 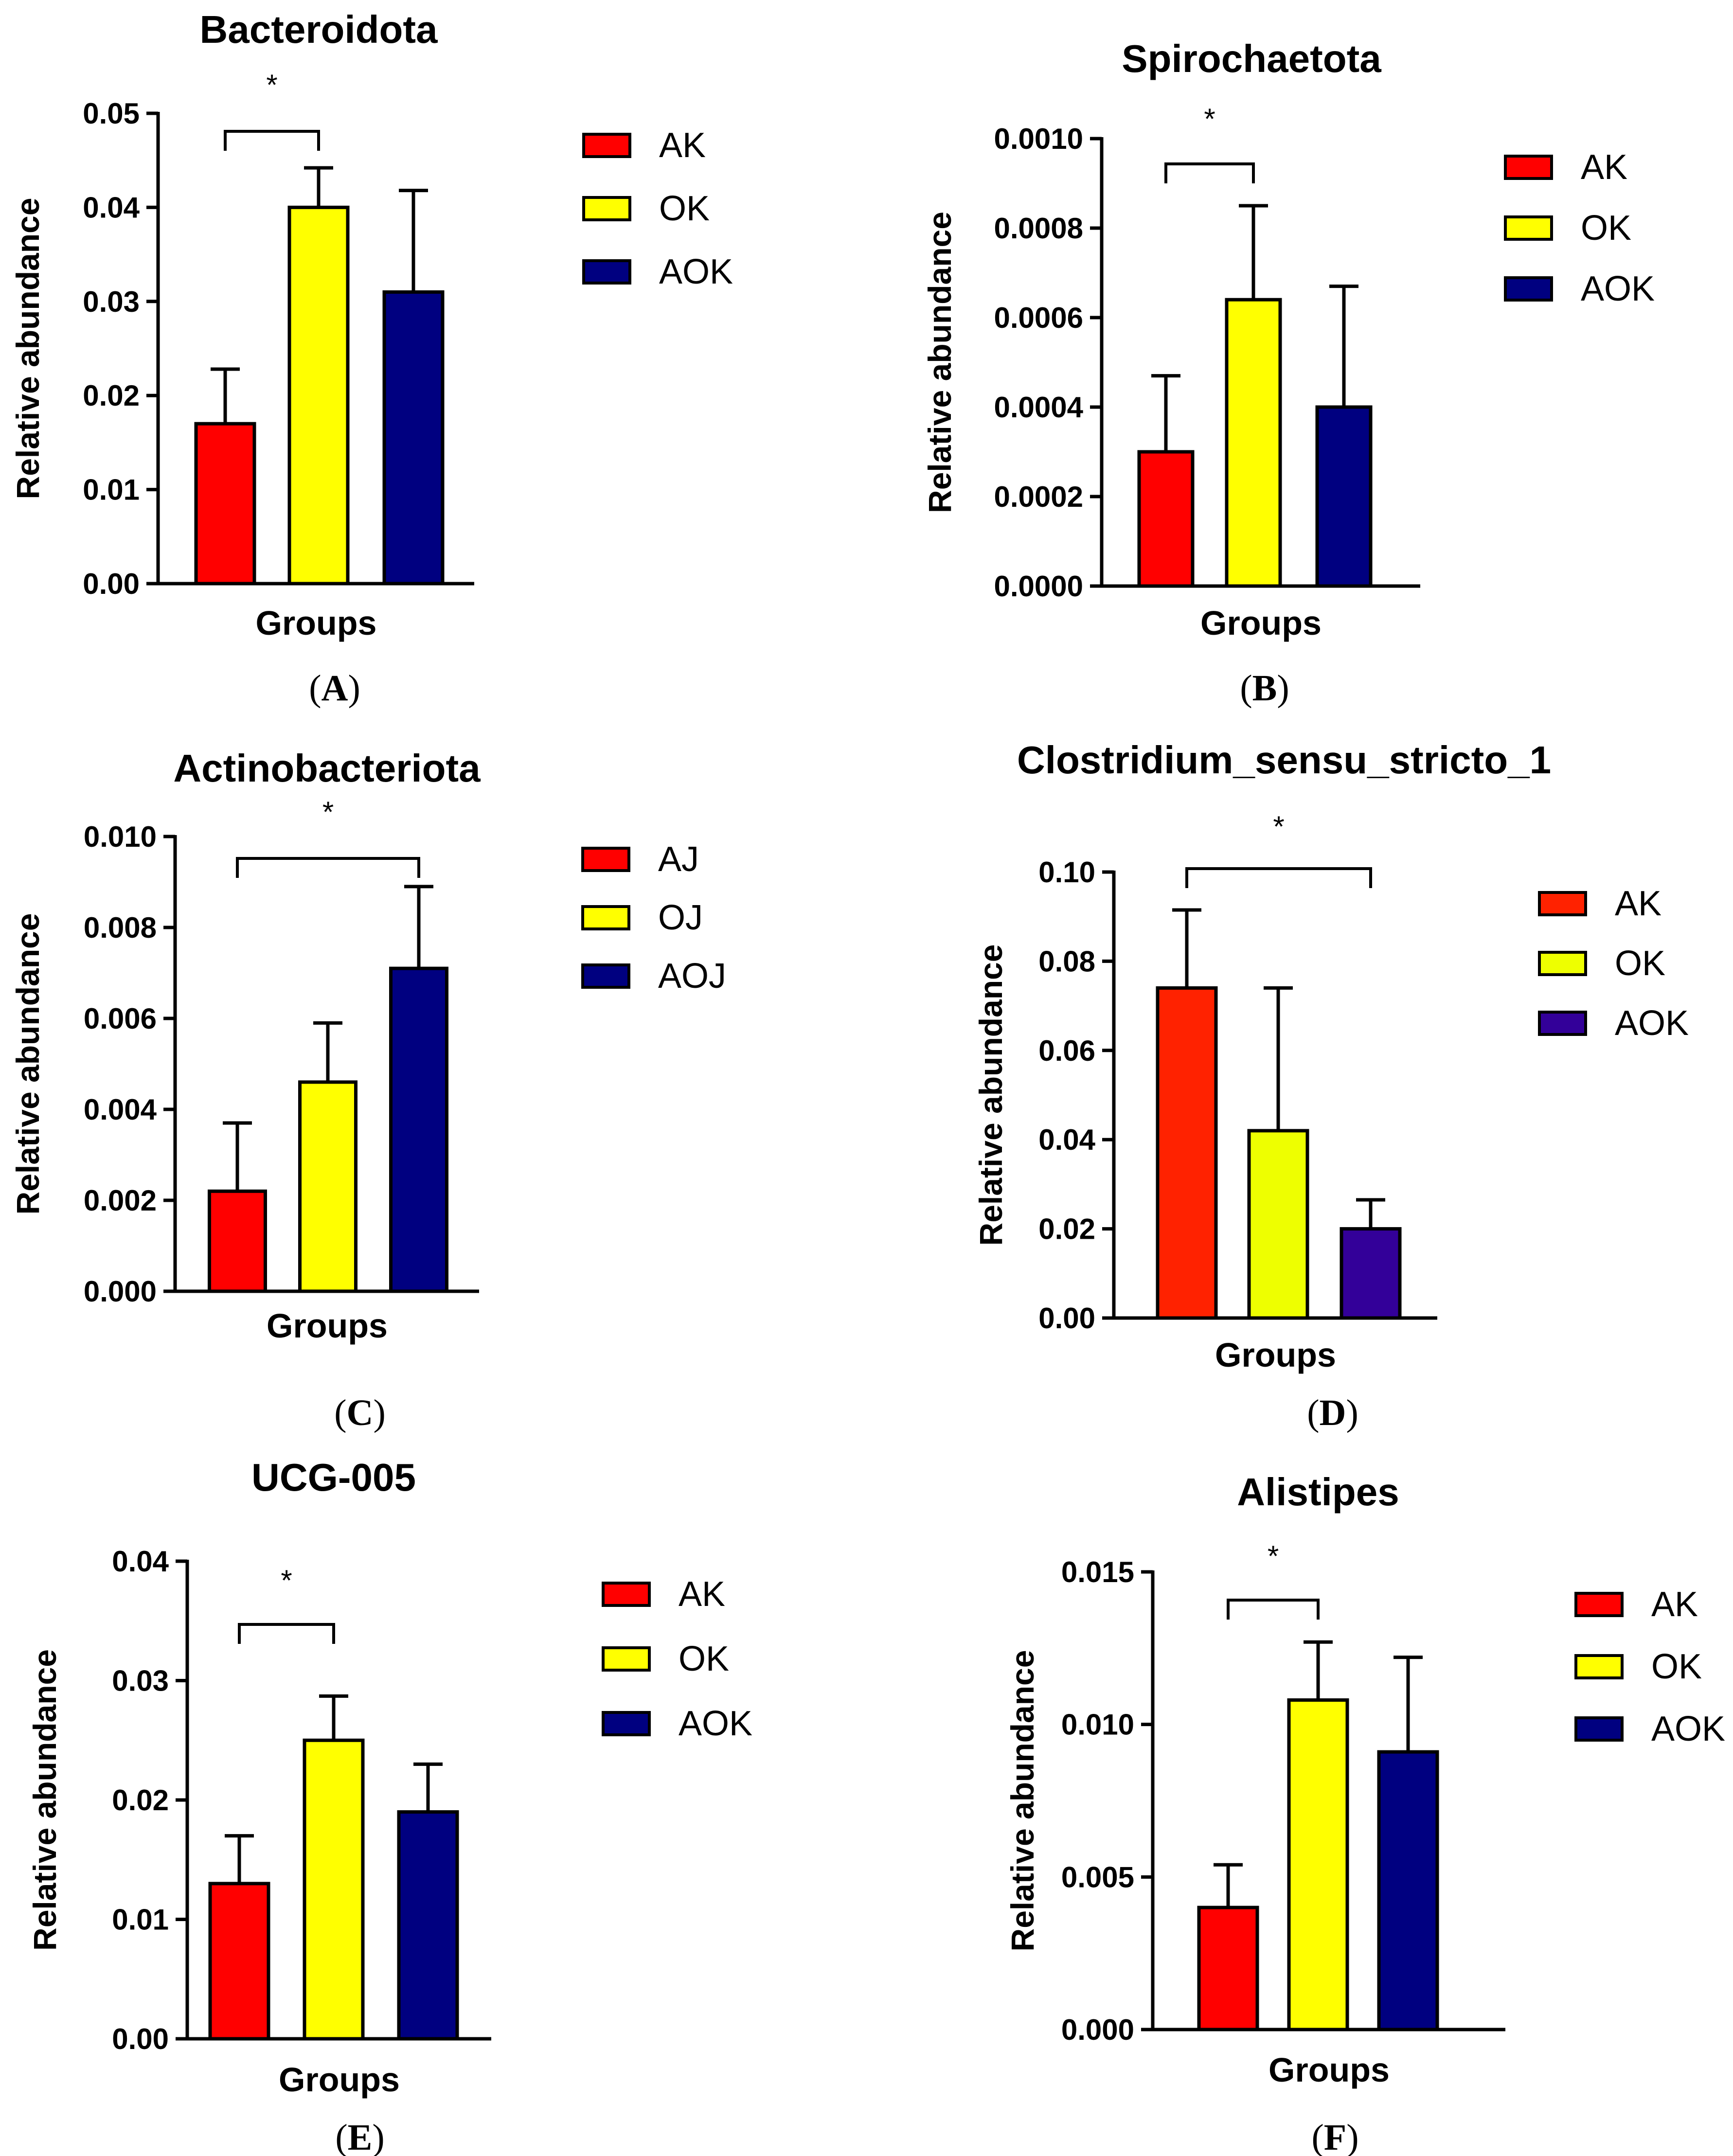 What do you see at coordinates (1252, 58) in the screenshot?
I see `chart-title: Spirochaetota` at bounding box center [1252, 58].